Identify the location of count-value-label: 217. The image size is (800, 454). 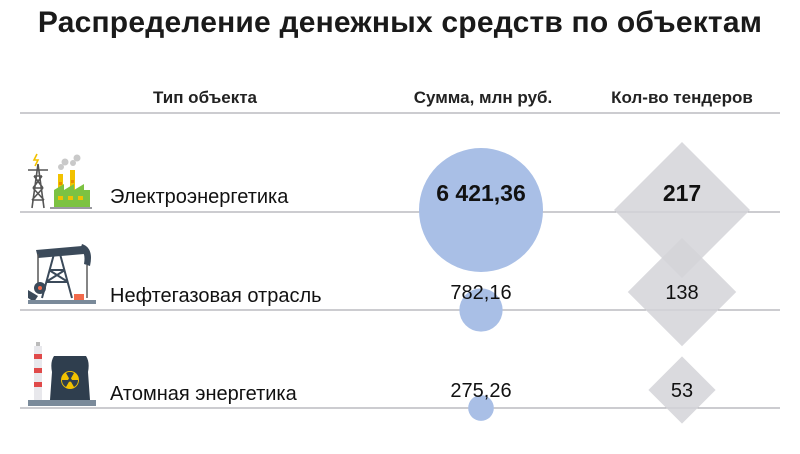
(682, 193).